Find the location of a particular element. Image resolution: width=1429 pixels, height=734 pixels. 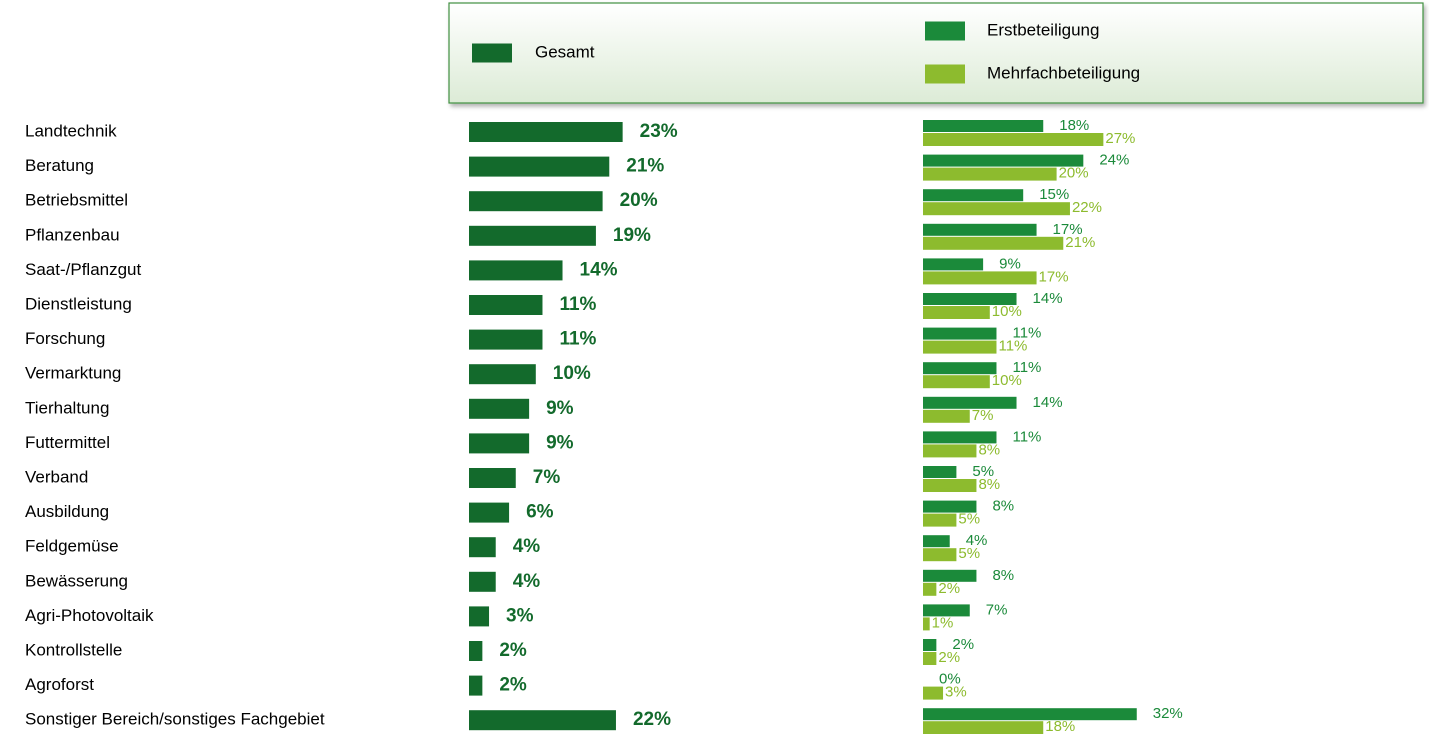

value-label: 0% is located at coordinates (950, 679).